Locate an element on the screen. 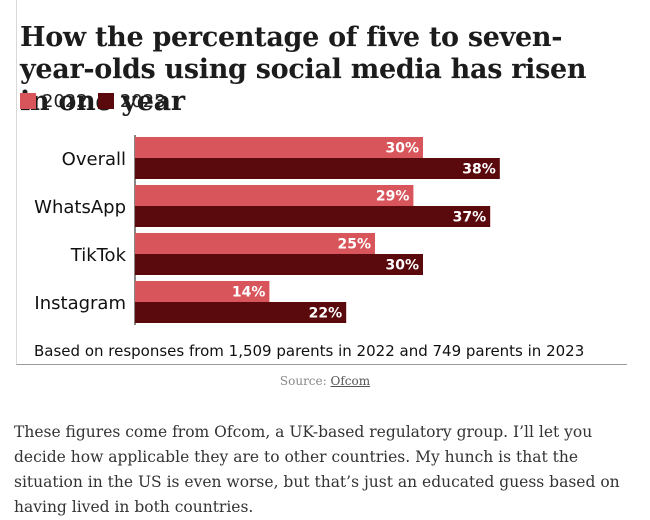 The width and height of the screenshot is (650, 520). legend-item-2023: 2023 is located at coordinates (131, 101).